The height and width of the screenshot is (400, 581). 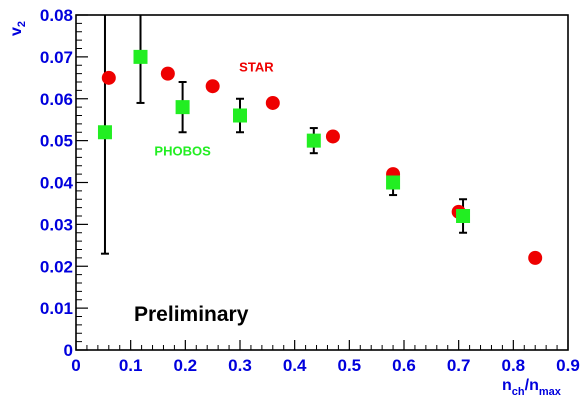 I want to click on y-tick-label: 0.02, so click(x=56, y=266).